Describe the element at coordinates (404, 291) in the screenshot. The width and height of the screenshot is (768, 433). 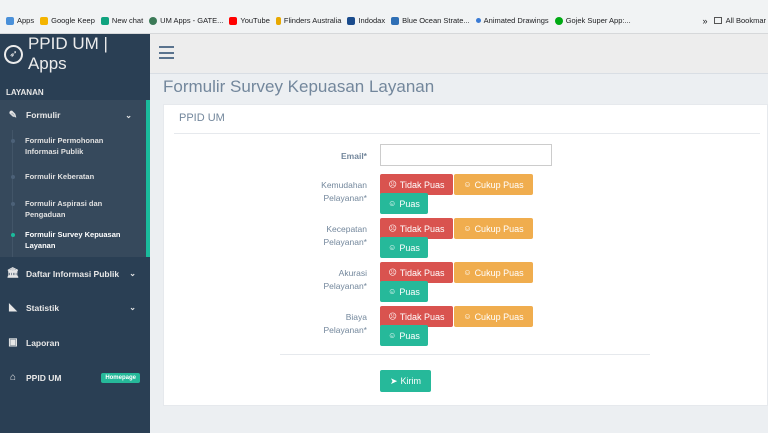
I see `akurasi-puas-button: ☺ Puas` at that location.